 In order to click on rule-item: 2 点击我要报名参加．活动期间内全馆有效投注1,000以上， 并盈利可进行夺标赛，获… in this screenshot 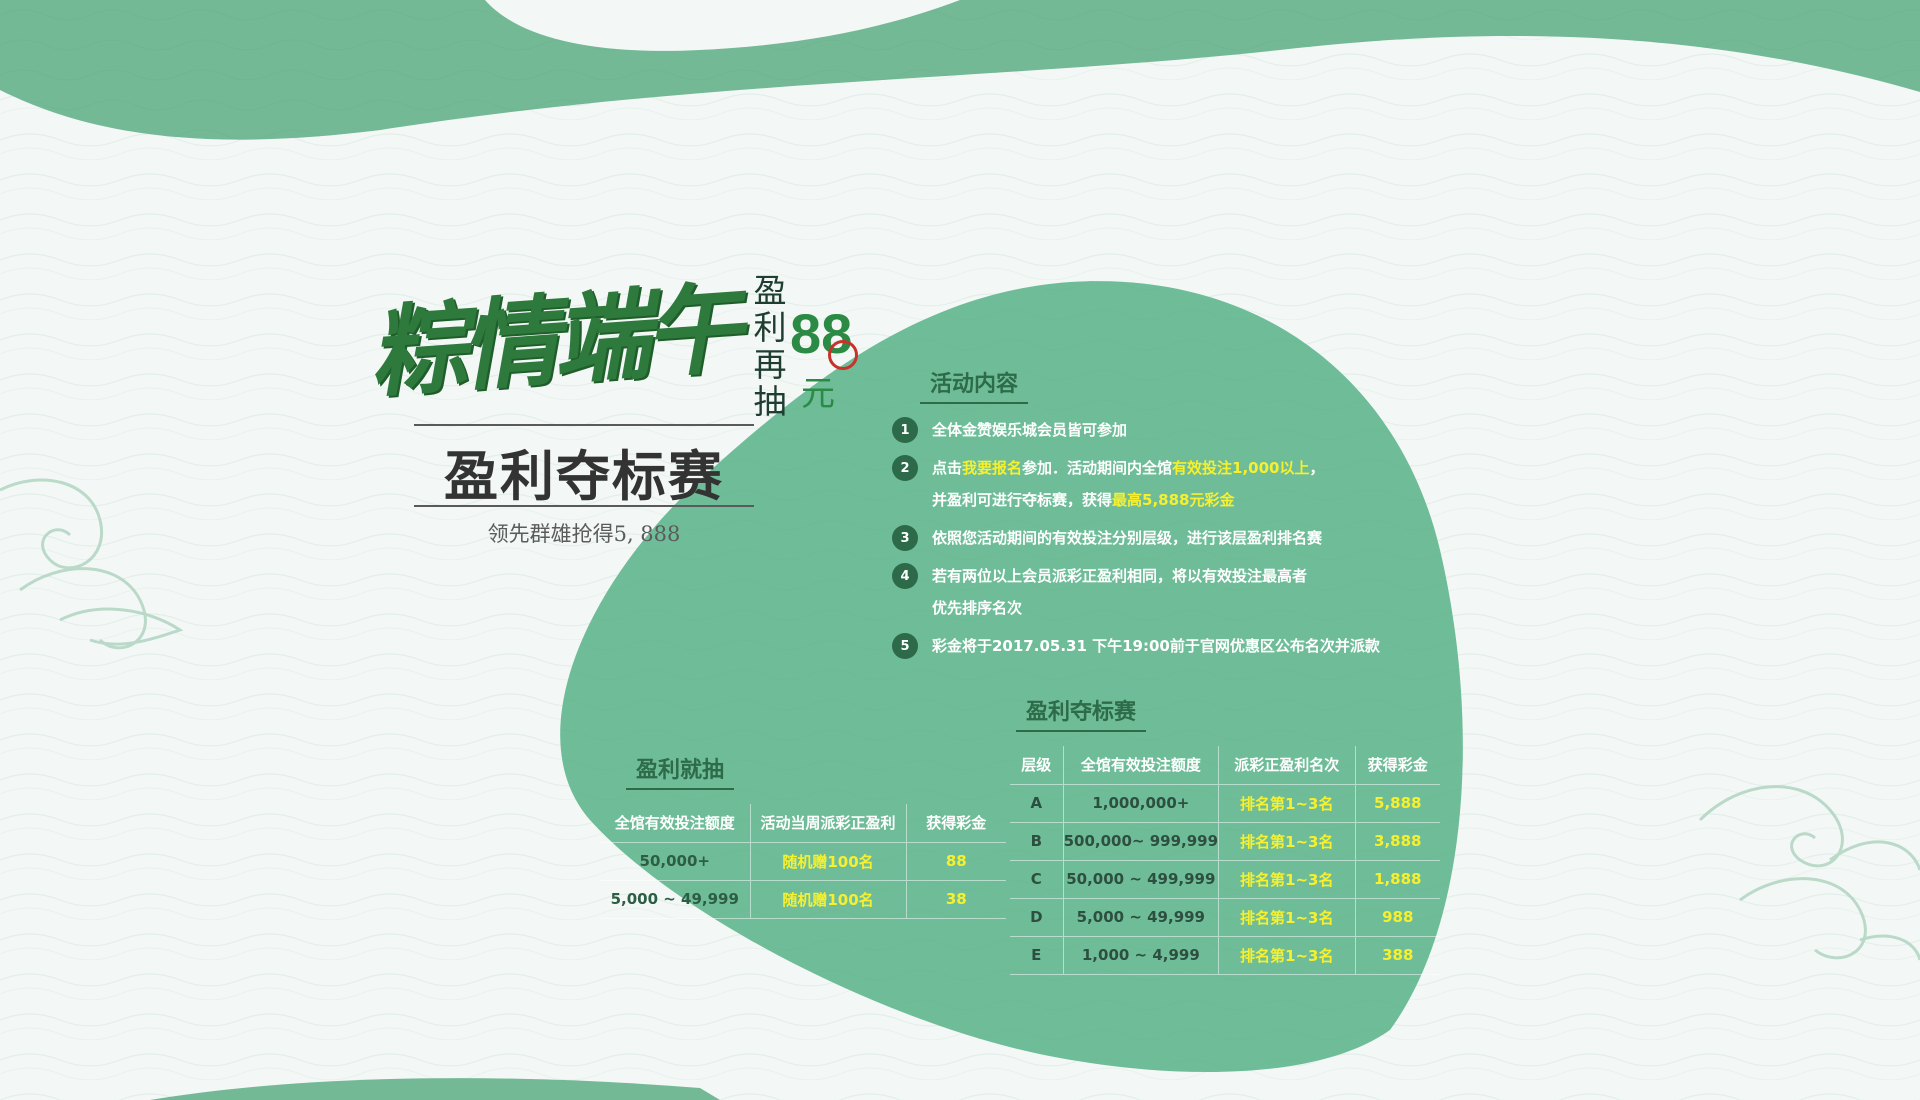, I will do `click(1152, 484)`.